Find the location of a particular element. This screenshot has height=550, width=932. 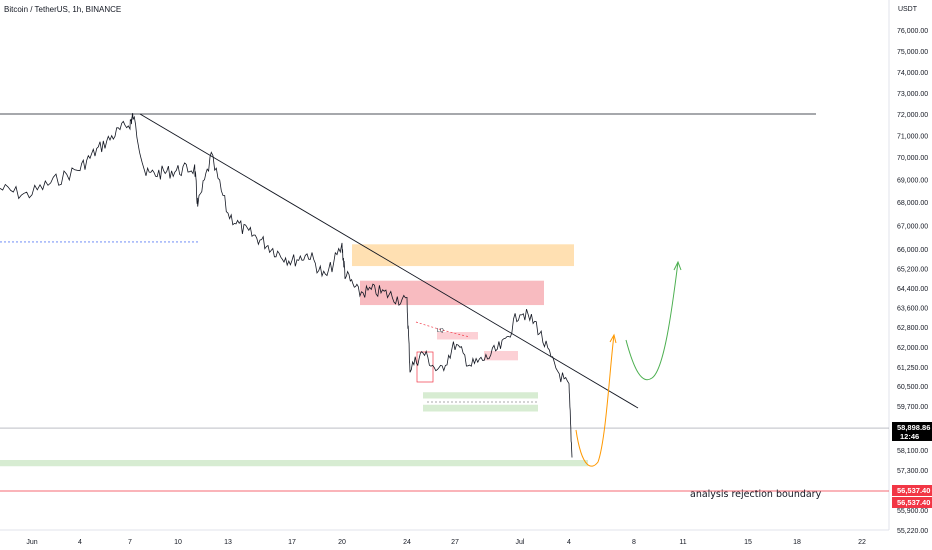

currency-label: USDT is located at coordinates (907, 9).